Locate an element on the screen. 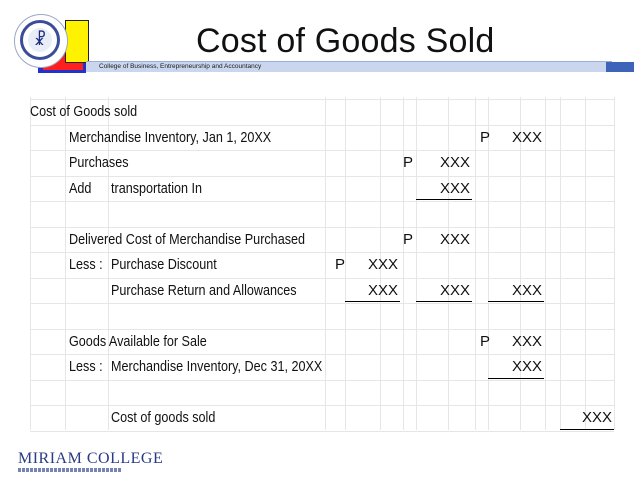  header-decoration-yellow is located at coordinates (77, 41).